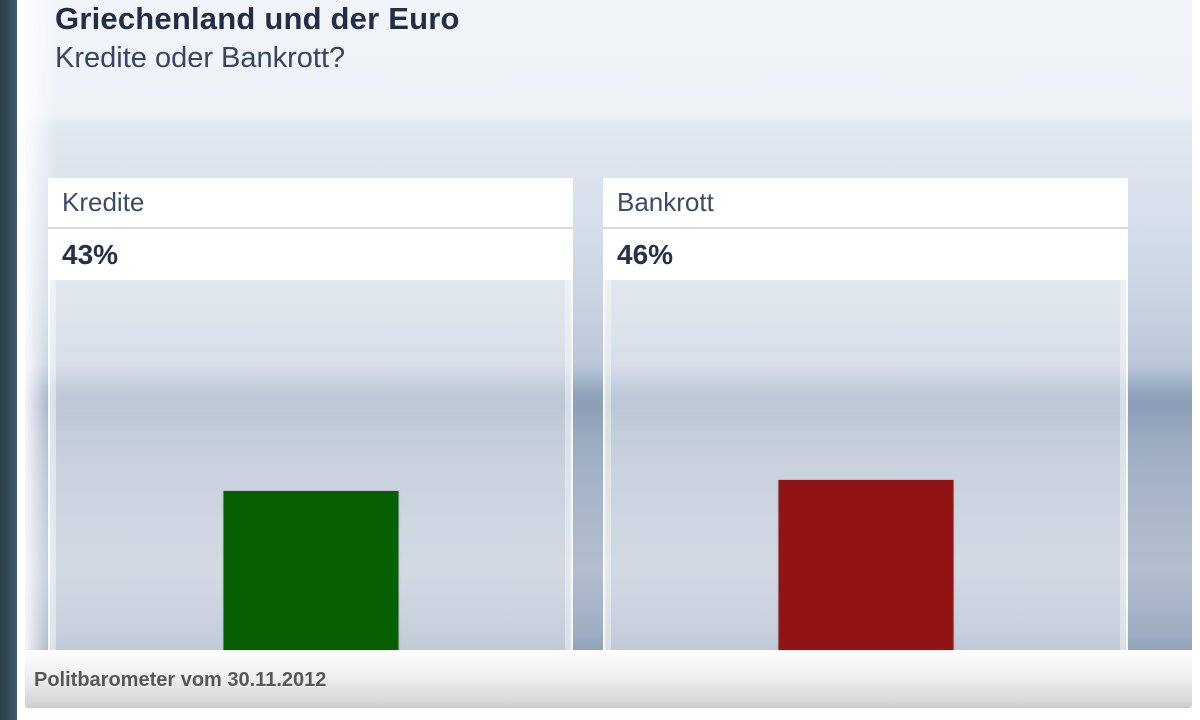 The width and height of the screenshot is (1200, 720). What do you see at coordinates (310, 570) in the screenshot?
I see `bar-kredite` at bounding box center [310, 570].